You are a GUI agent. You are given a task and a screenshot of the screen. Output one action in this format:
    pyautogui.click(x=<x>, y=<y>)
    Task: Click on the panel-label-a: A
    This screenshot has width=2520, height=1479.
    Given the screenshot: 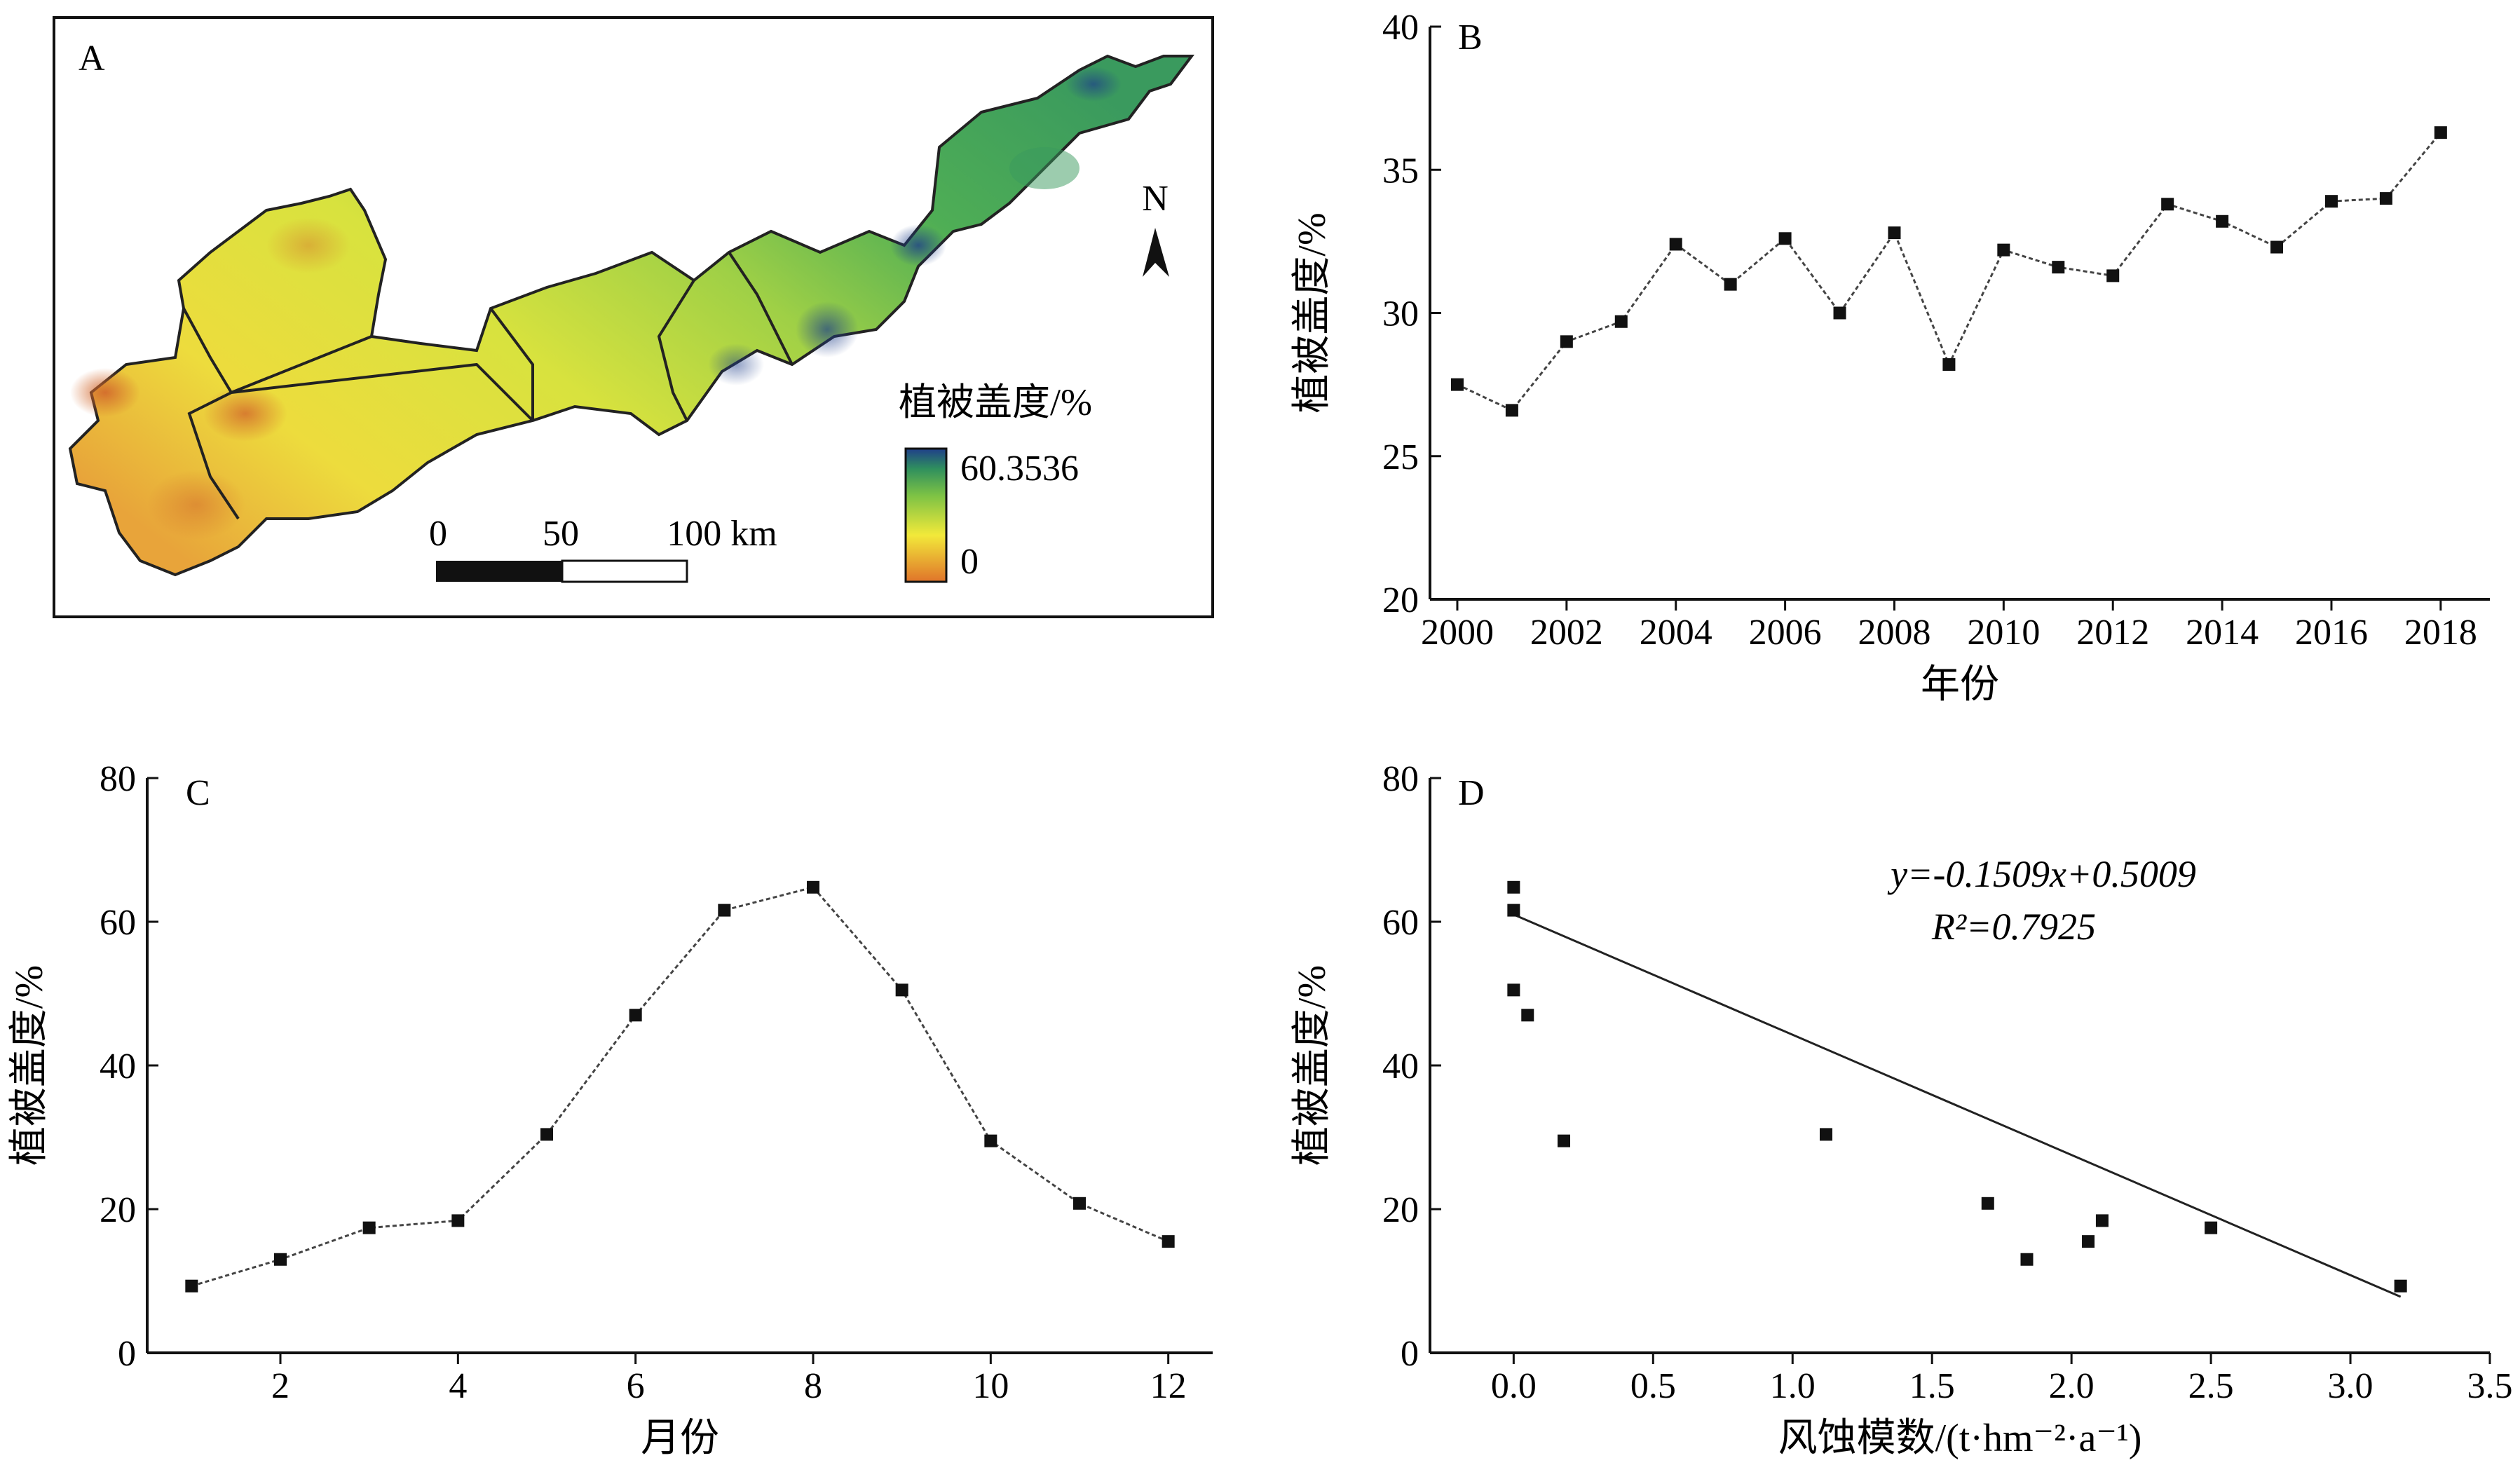 What is the action you would take?
    pyautogui.click(x=92, y=59)
    